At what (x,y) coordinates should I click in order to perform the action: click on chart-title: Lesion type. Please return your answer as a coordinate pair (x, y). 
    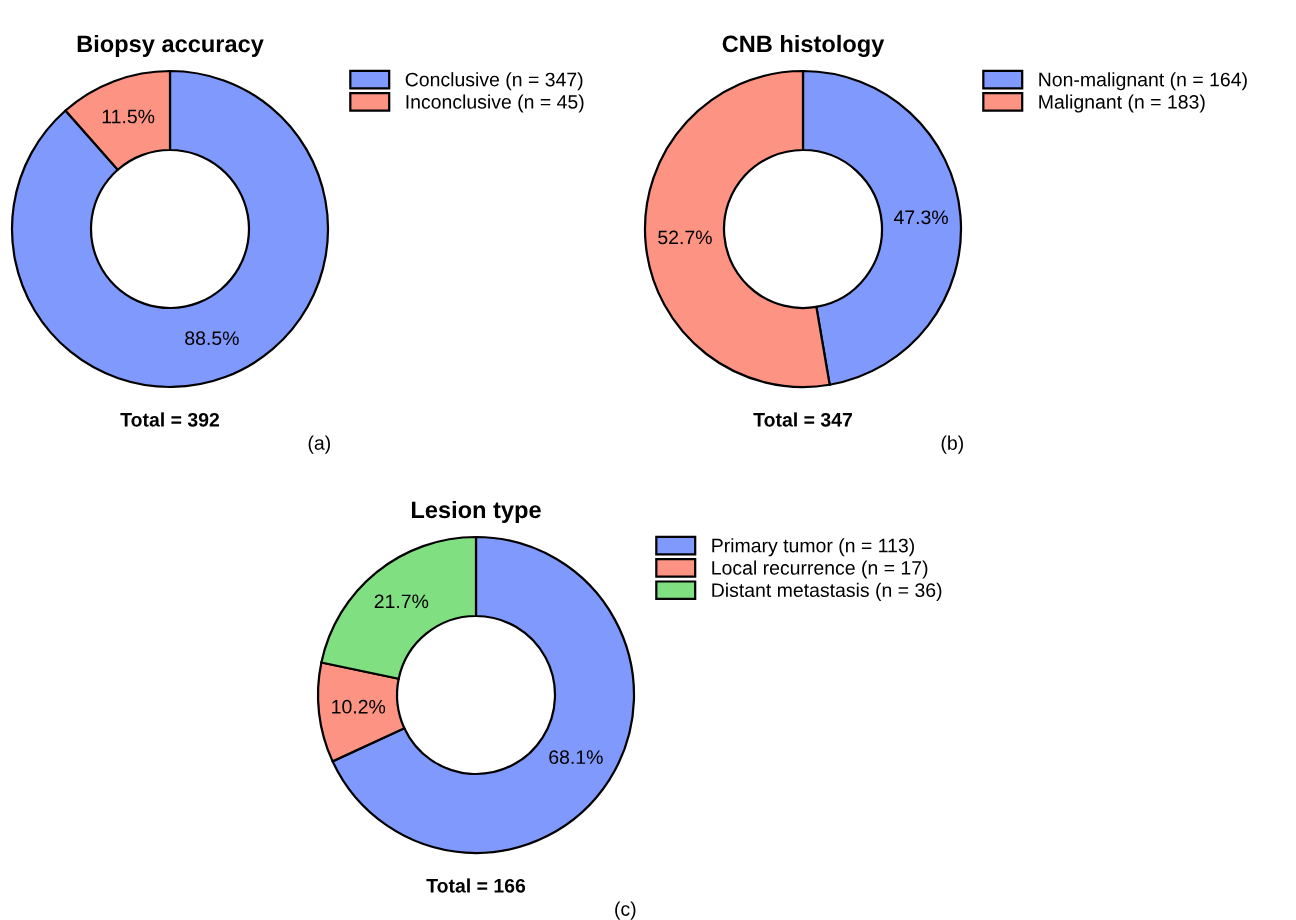
    Looking at the image, I should click on (476, 511).